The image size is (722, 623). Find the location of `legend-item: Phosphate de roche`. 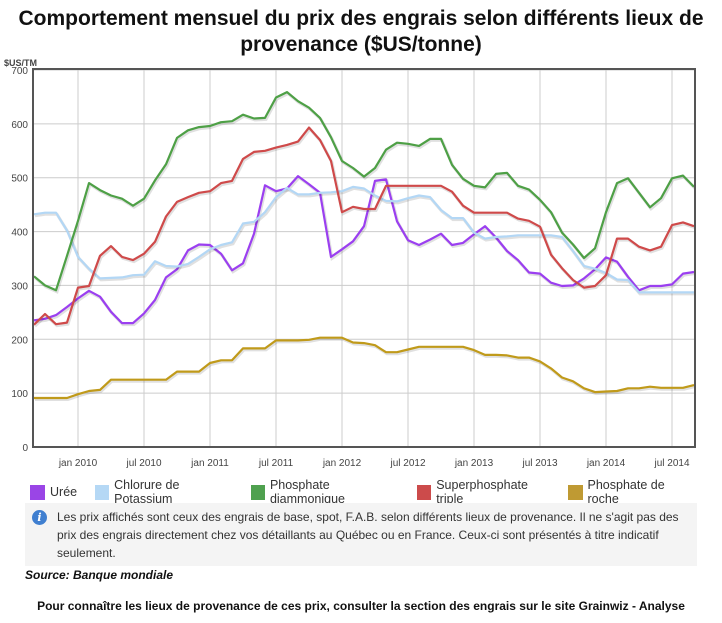

legend-item: Phosphate de roche is located at coordinates (630, 492).